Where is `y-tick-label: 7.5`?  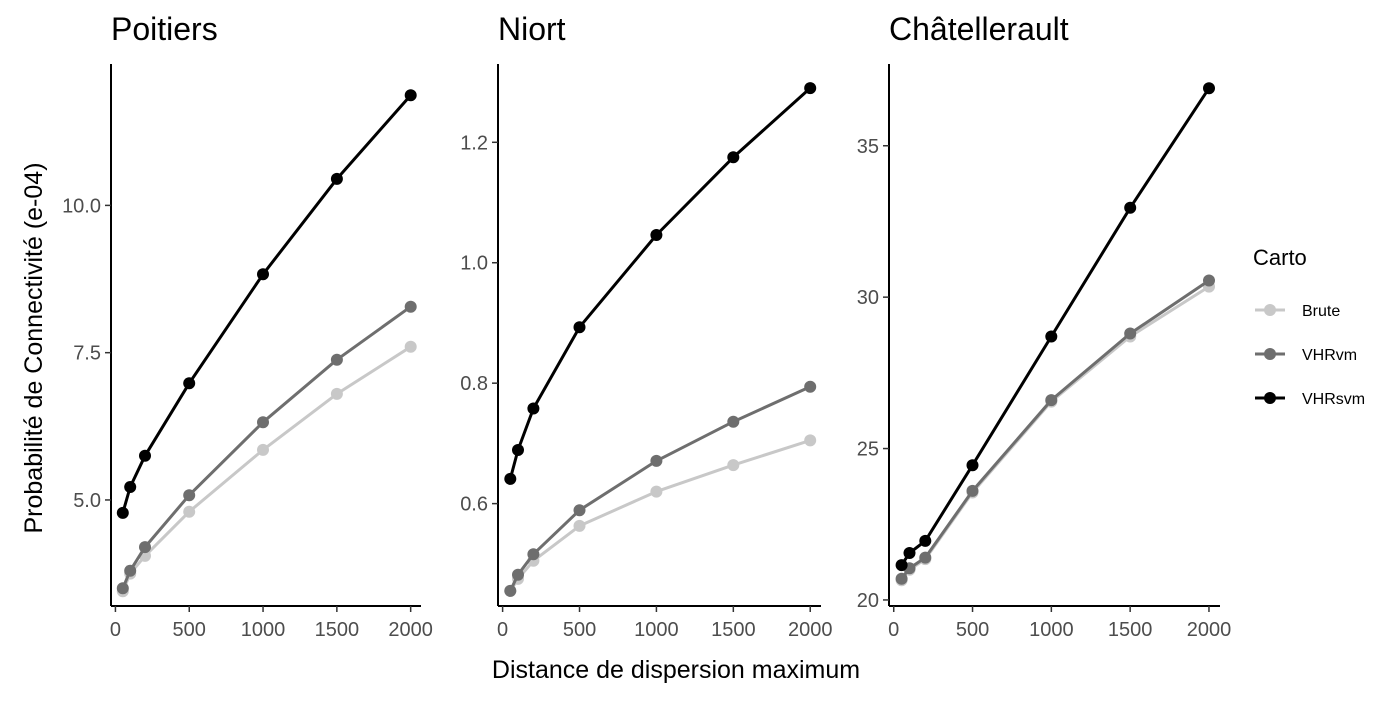 y-tick-label: 7.5 is located at coordinates (87, 354).